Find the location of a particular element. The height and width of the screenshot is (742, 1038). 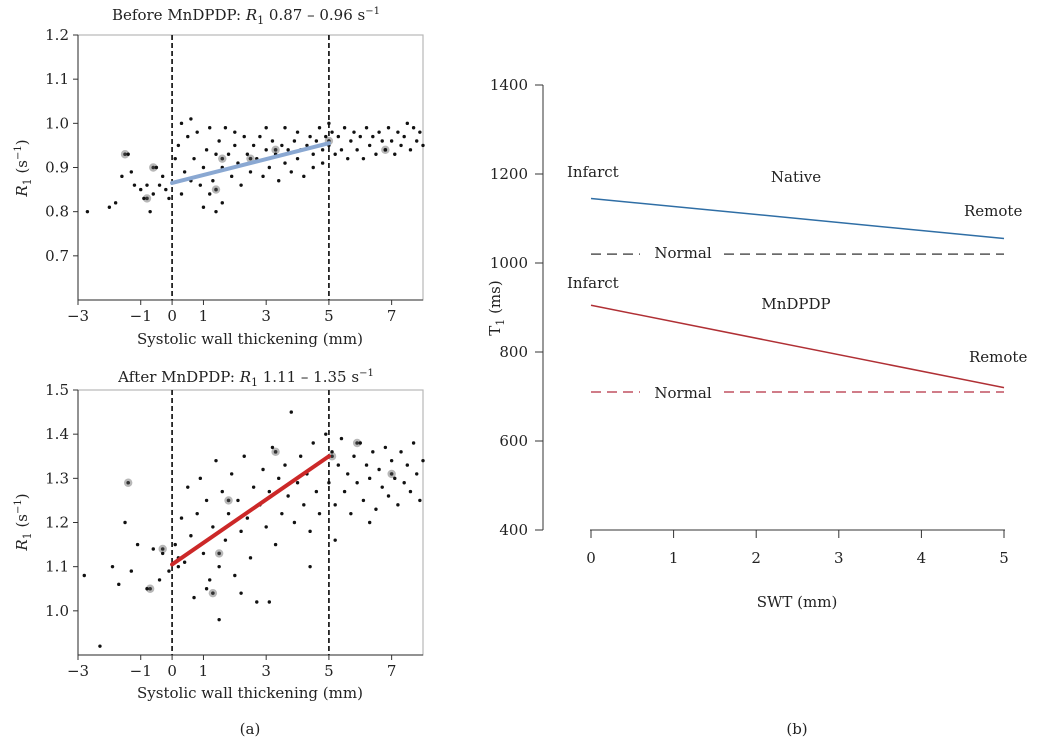

x-axis-label-after: Systolic wall thickening (mm) is located at coordinates (250, 693).